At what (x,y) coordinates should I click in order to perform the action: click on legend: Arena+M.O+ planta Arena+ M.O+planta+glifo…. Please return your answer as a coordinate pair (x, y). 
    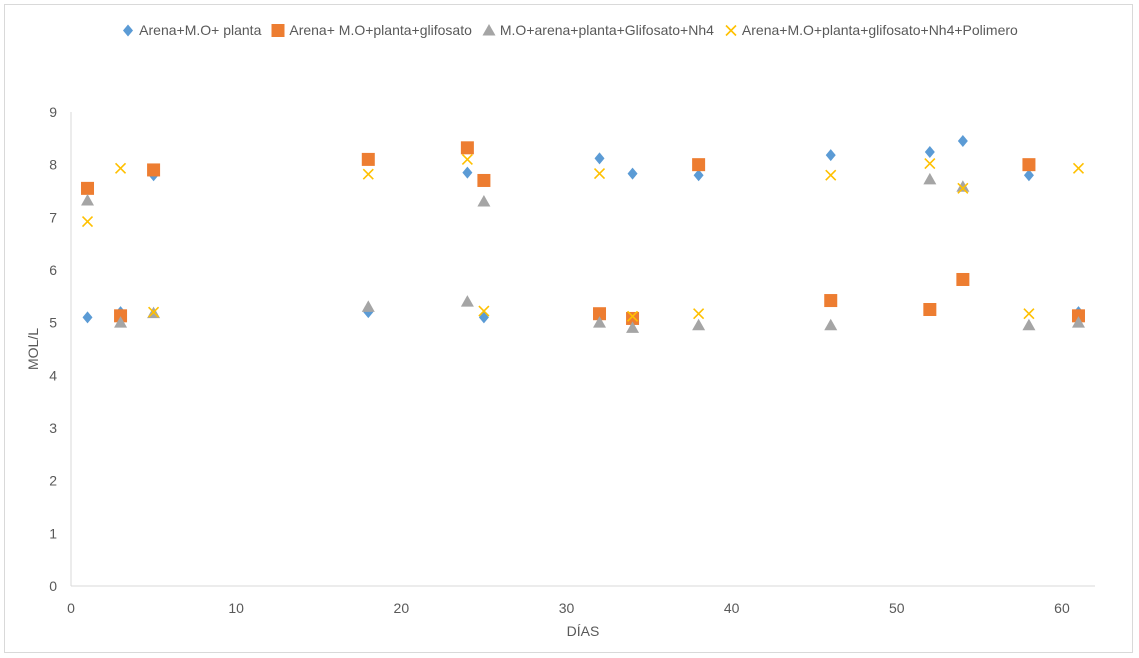
    Looking at the image, I should click on (569, 30).